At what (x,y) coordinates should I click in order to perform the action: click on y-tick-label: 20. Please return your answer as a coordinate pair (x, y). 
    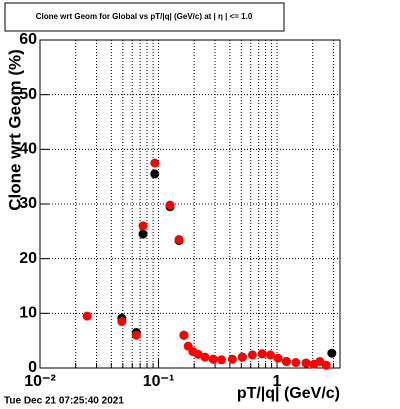
    Looking at the image, I should click on (28, 258).